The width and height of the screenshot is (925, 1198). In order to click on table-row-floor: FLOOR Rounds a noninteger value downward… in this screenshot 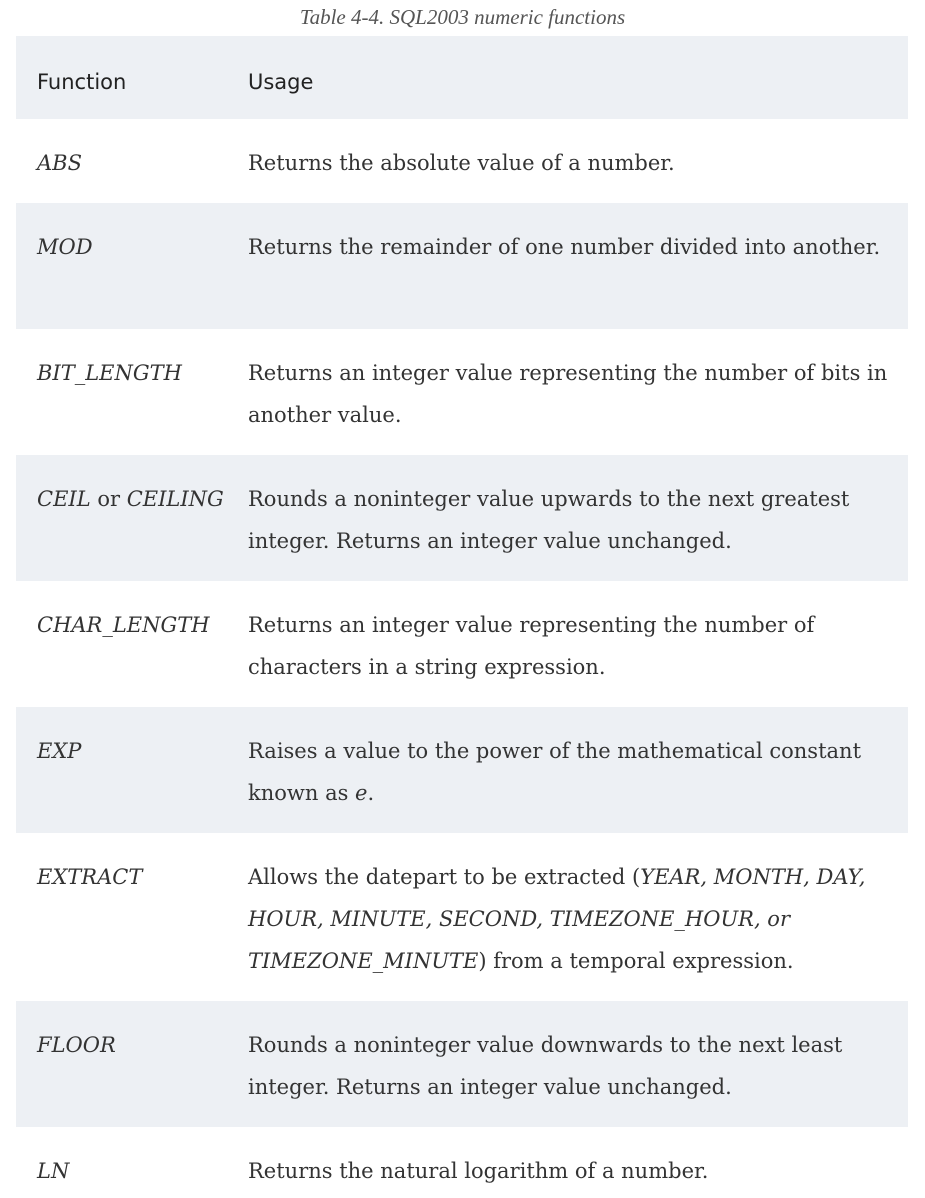, I will do `click(462, 1064)`.